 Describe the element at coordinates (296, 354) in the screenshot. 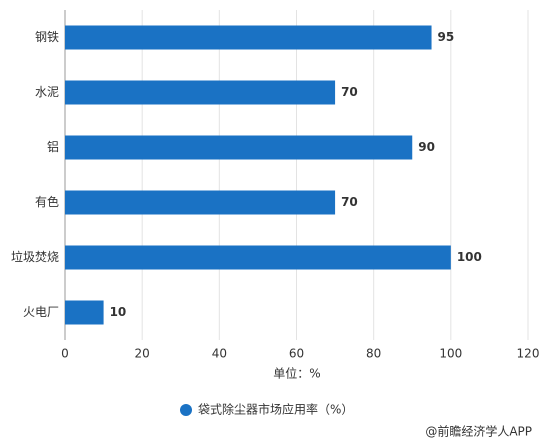

I see `x-tick-label: 60` at that location.